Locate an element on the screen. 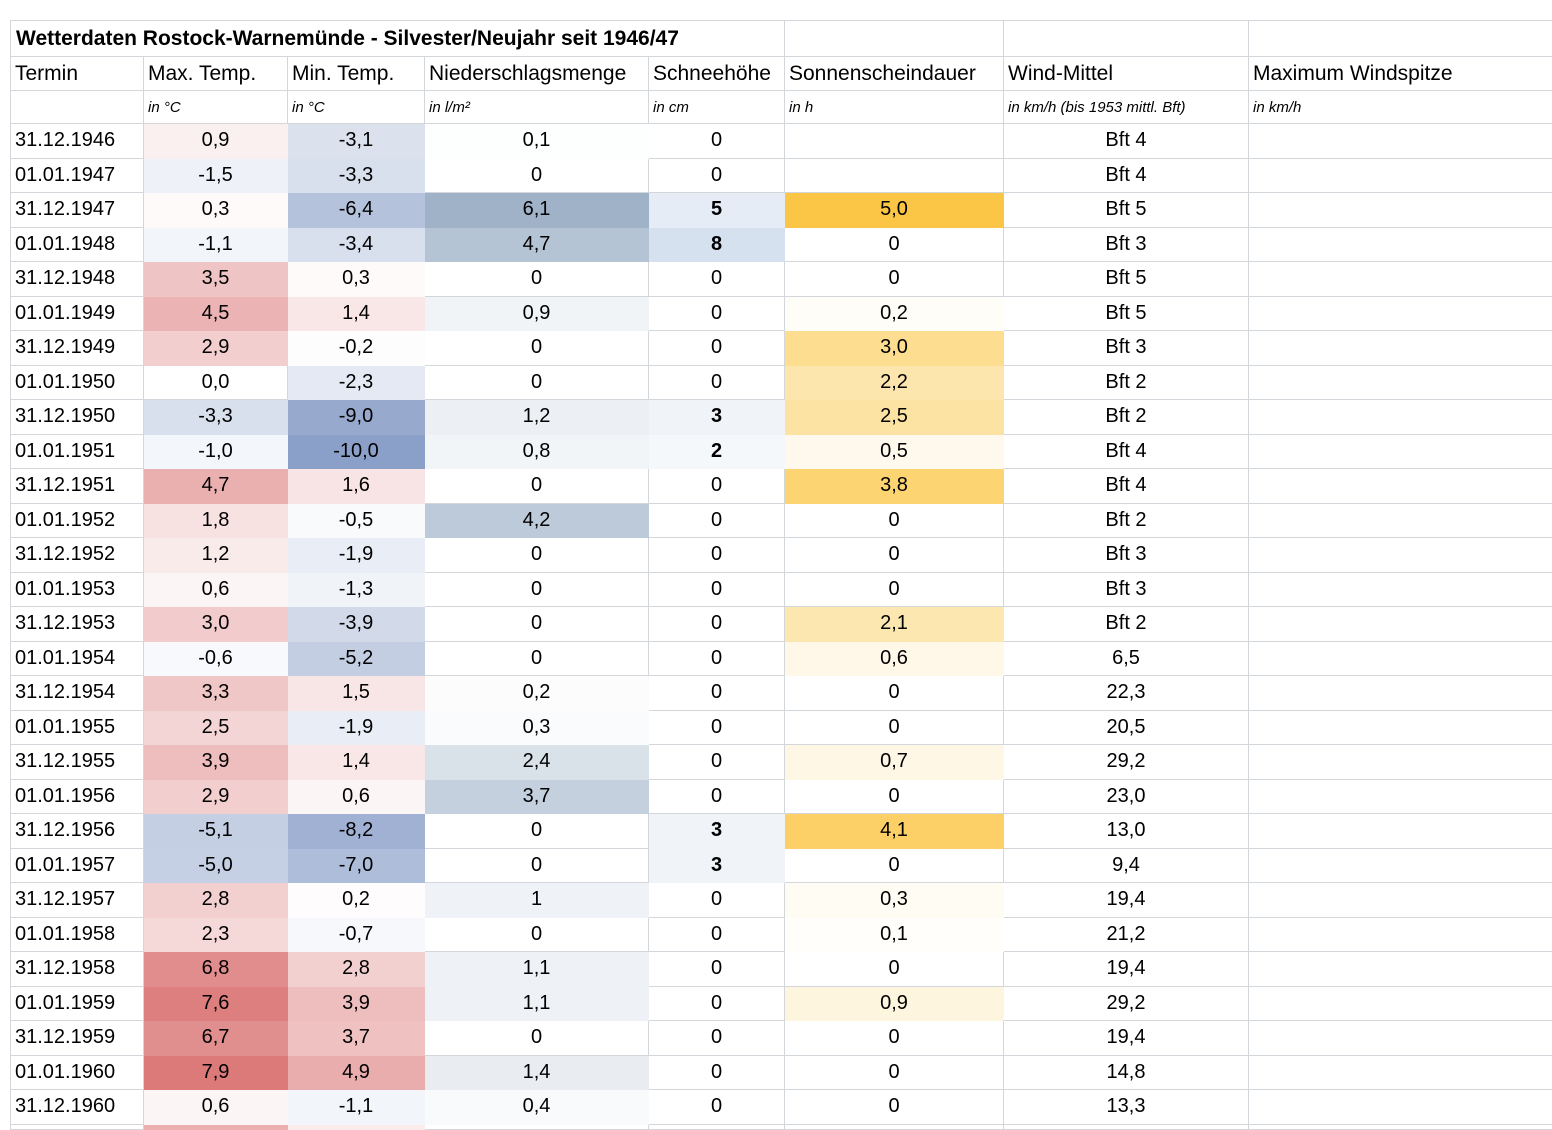 The image size is (1552, 1130). cell-min: -1,1 is located at coordinates (356, 1107).